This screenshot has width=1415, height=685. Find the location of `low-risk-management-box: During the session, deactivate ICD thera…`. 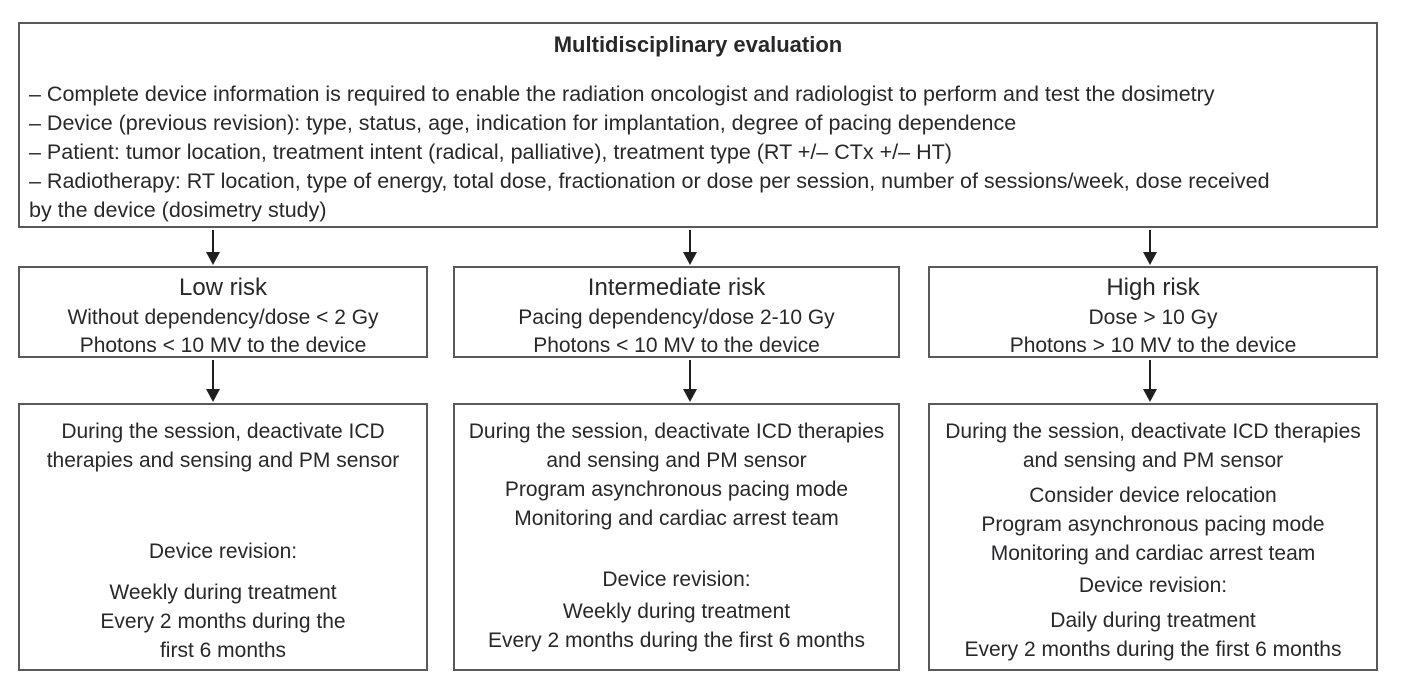

low-risk-management-box: During the session, deactivate ICD thera… is located at coordinates (223, 537).